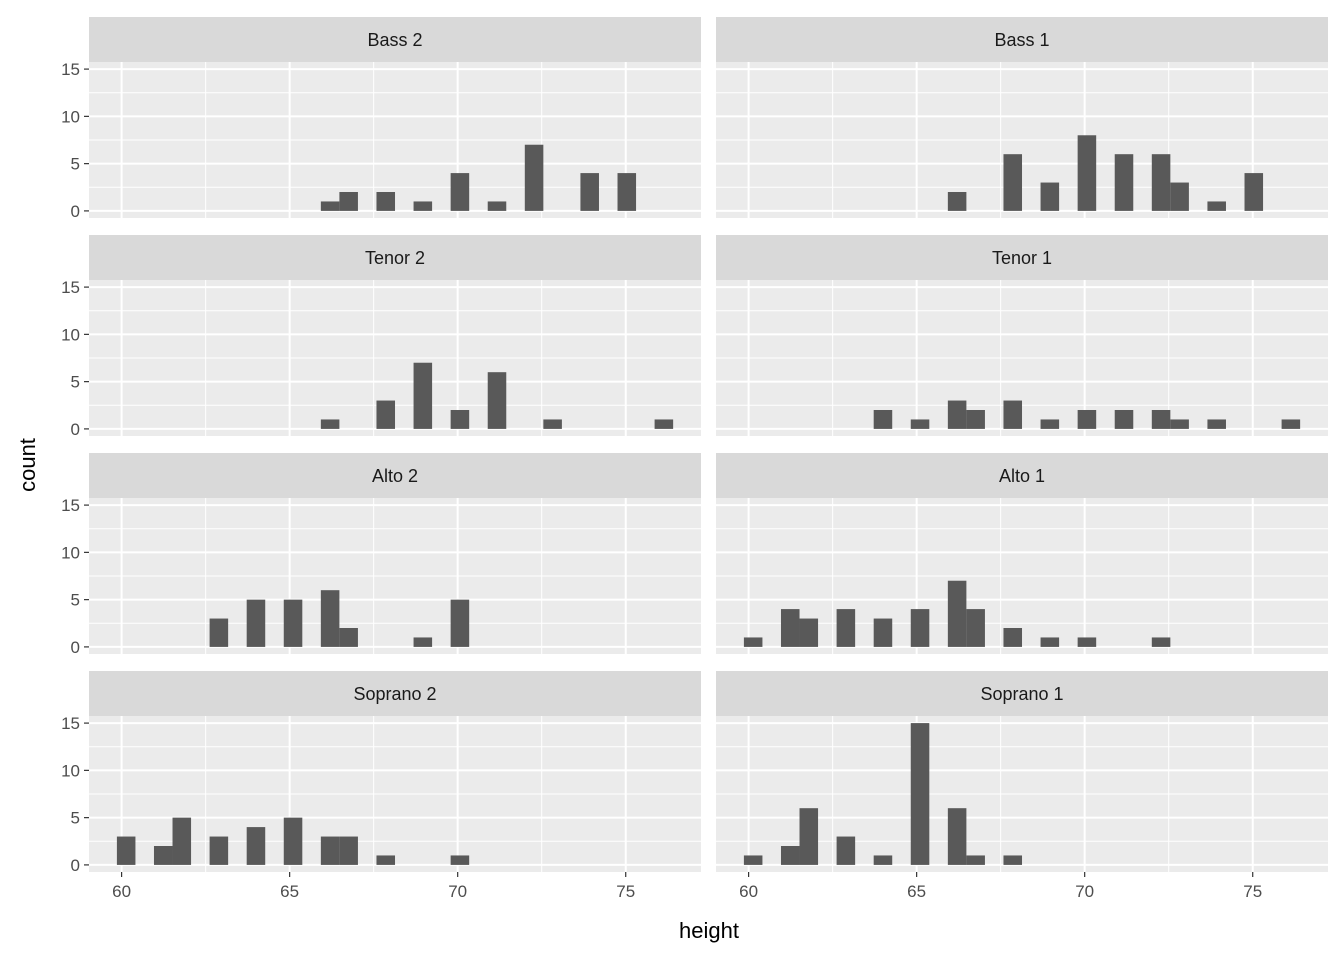  I want to click on facet-strip-label: Soprano 1, so click(1021, 694).